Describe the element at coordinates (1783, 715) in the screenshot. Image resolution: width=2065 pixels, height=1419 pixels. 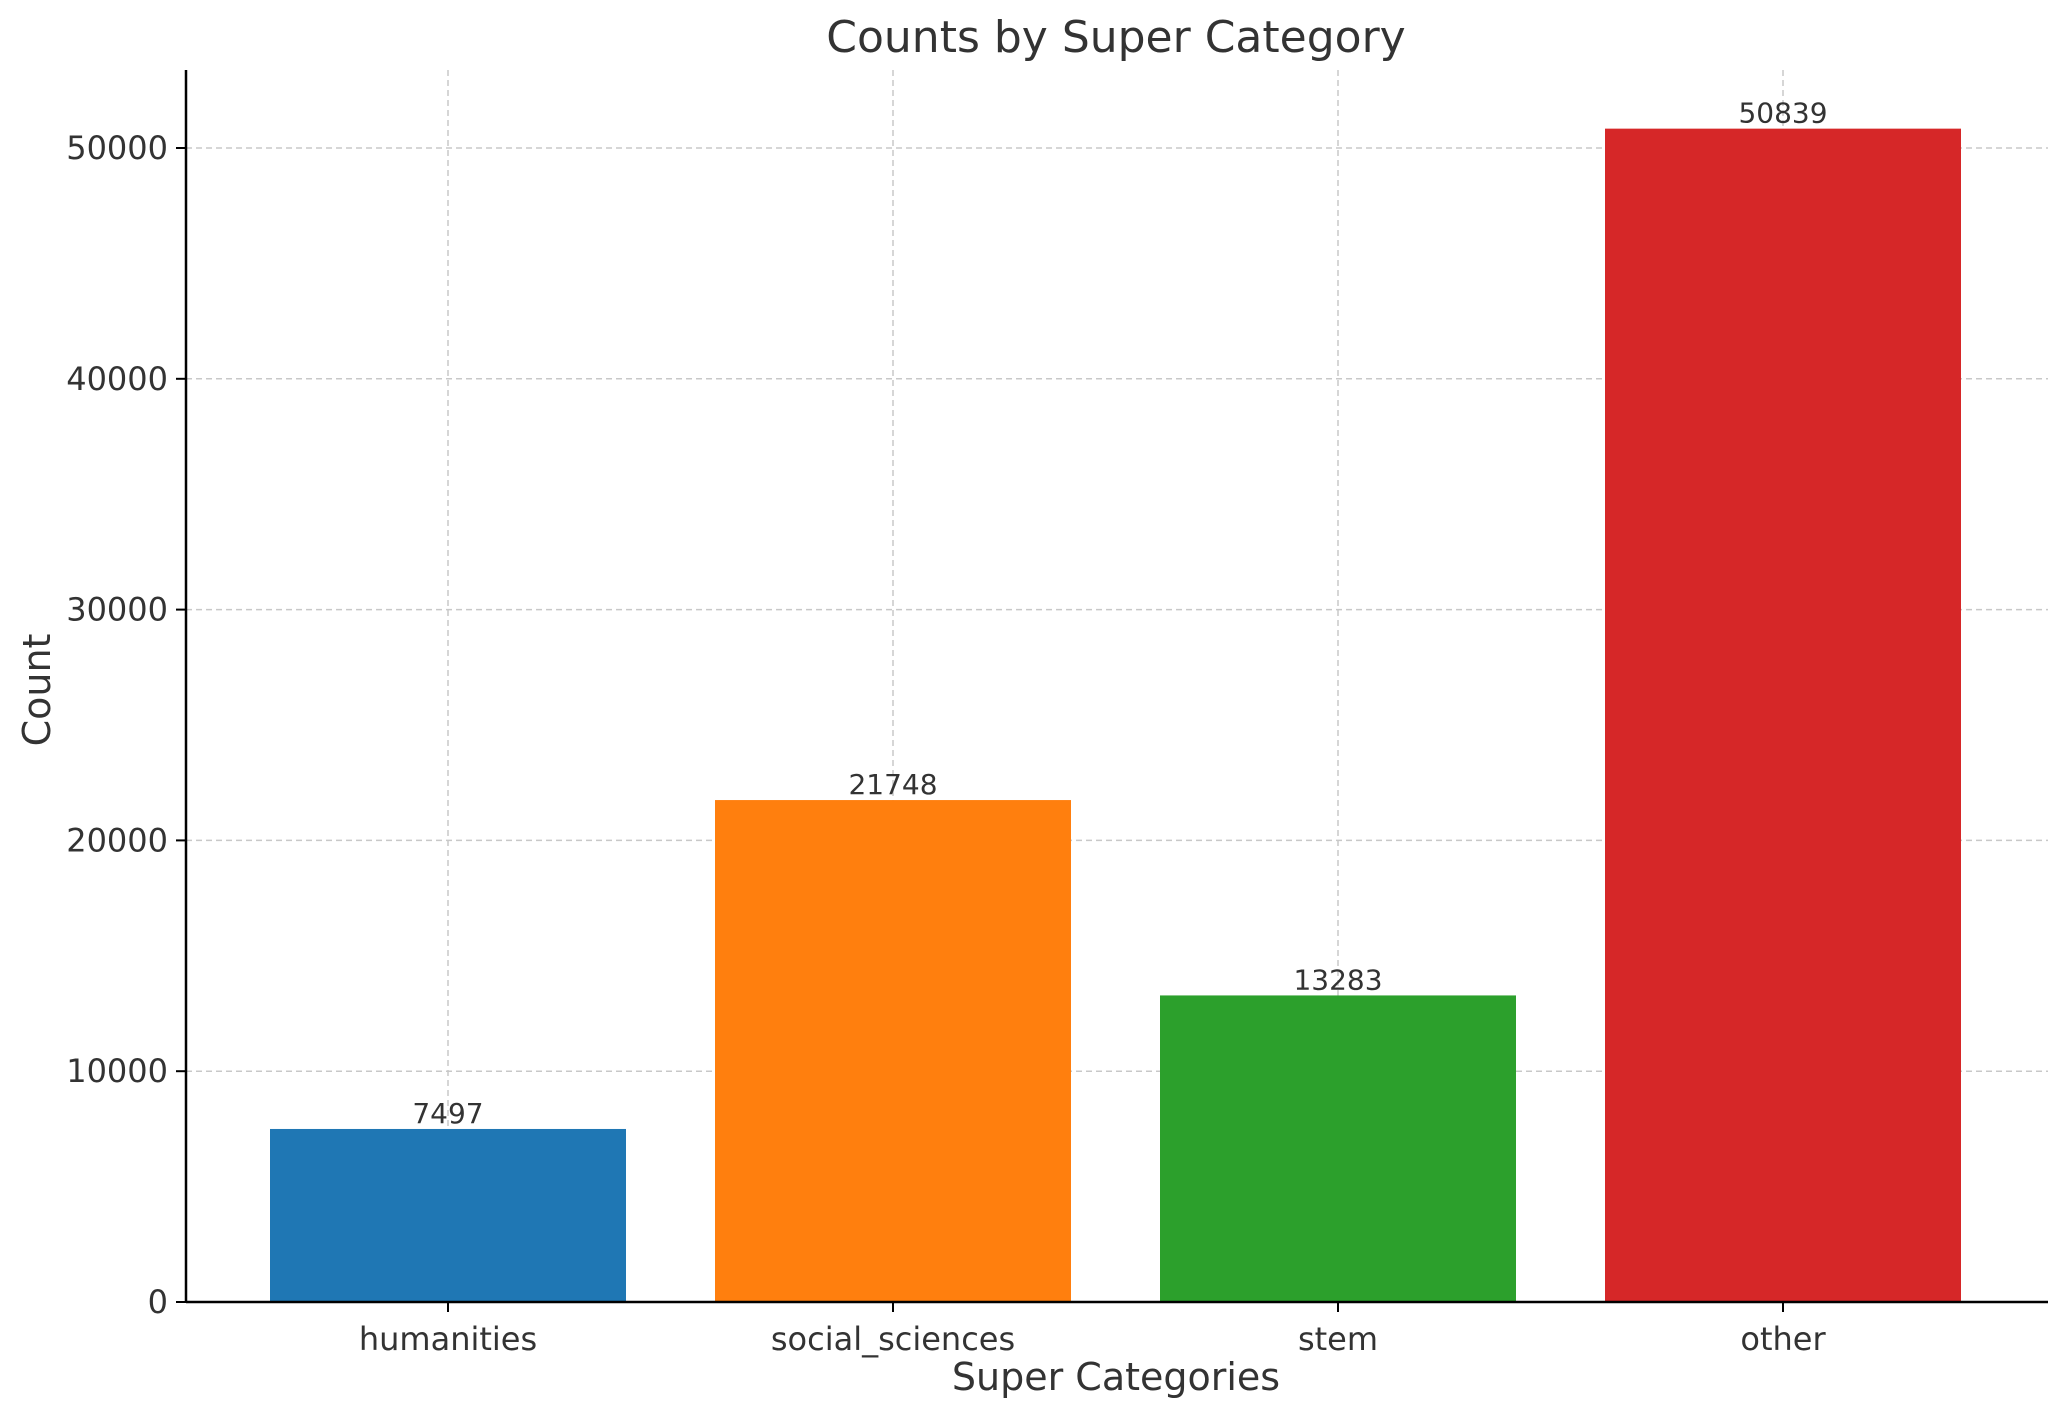
I see `bar-other` at that location.